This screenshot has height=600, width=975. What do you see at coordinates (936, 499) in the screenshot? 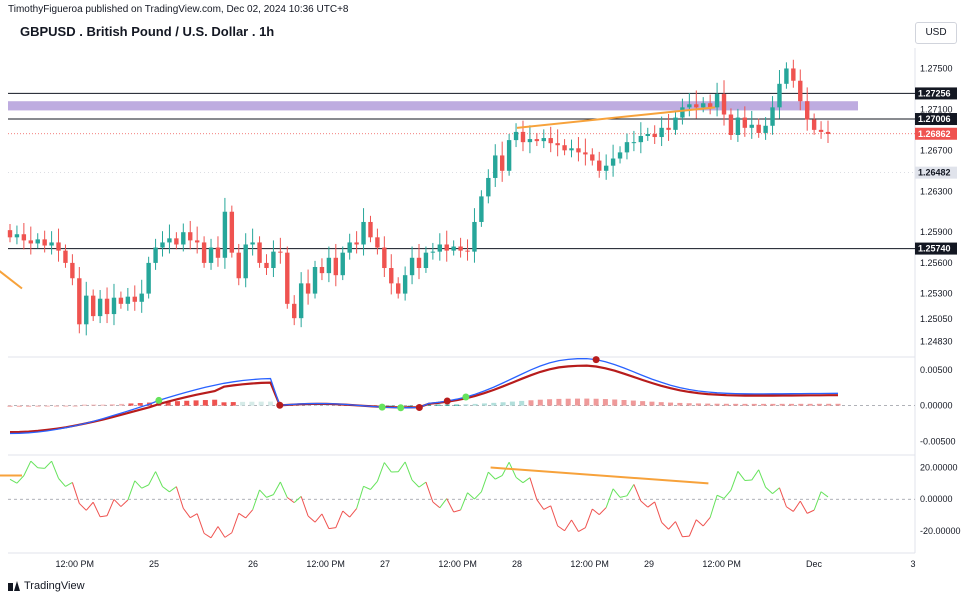
I see `y-tick-label: 0.00000` at bounding box center [936, 499].